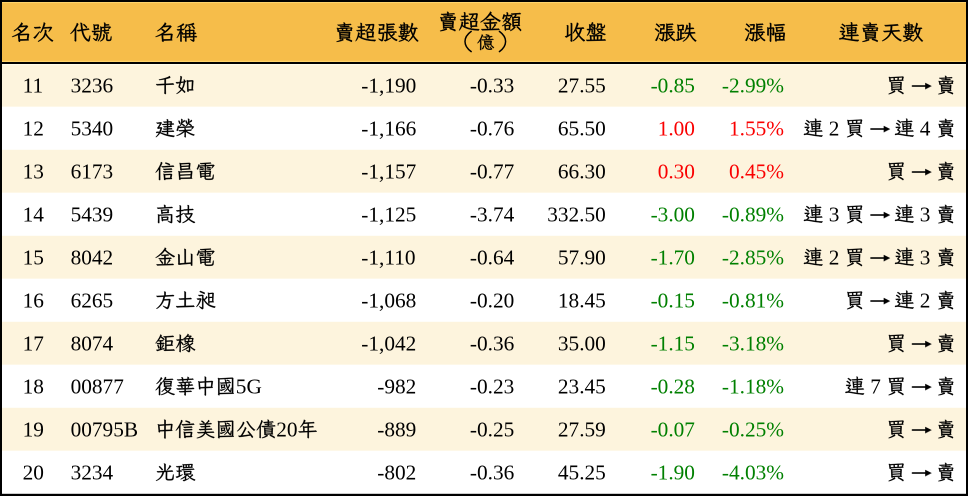 The height and width of the screenshot is (496, 968). What do you see at coordinates (388, 343) in the screenshot?
I see `svg-text: -1,042` at bounding box center [388, 343].